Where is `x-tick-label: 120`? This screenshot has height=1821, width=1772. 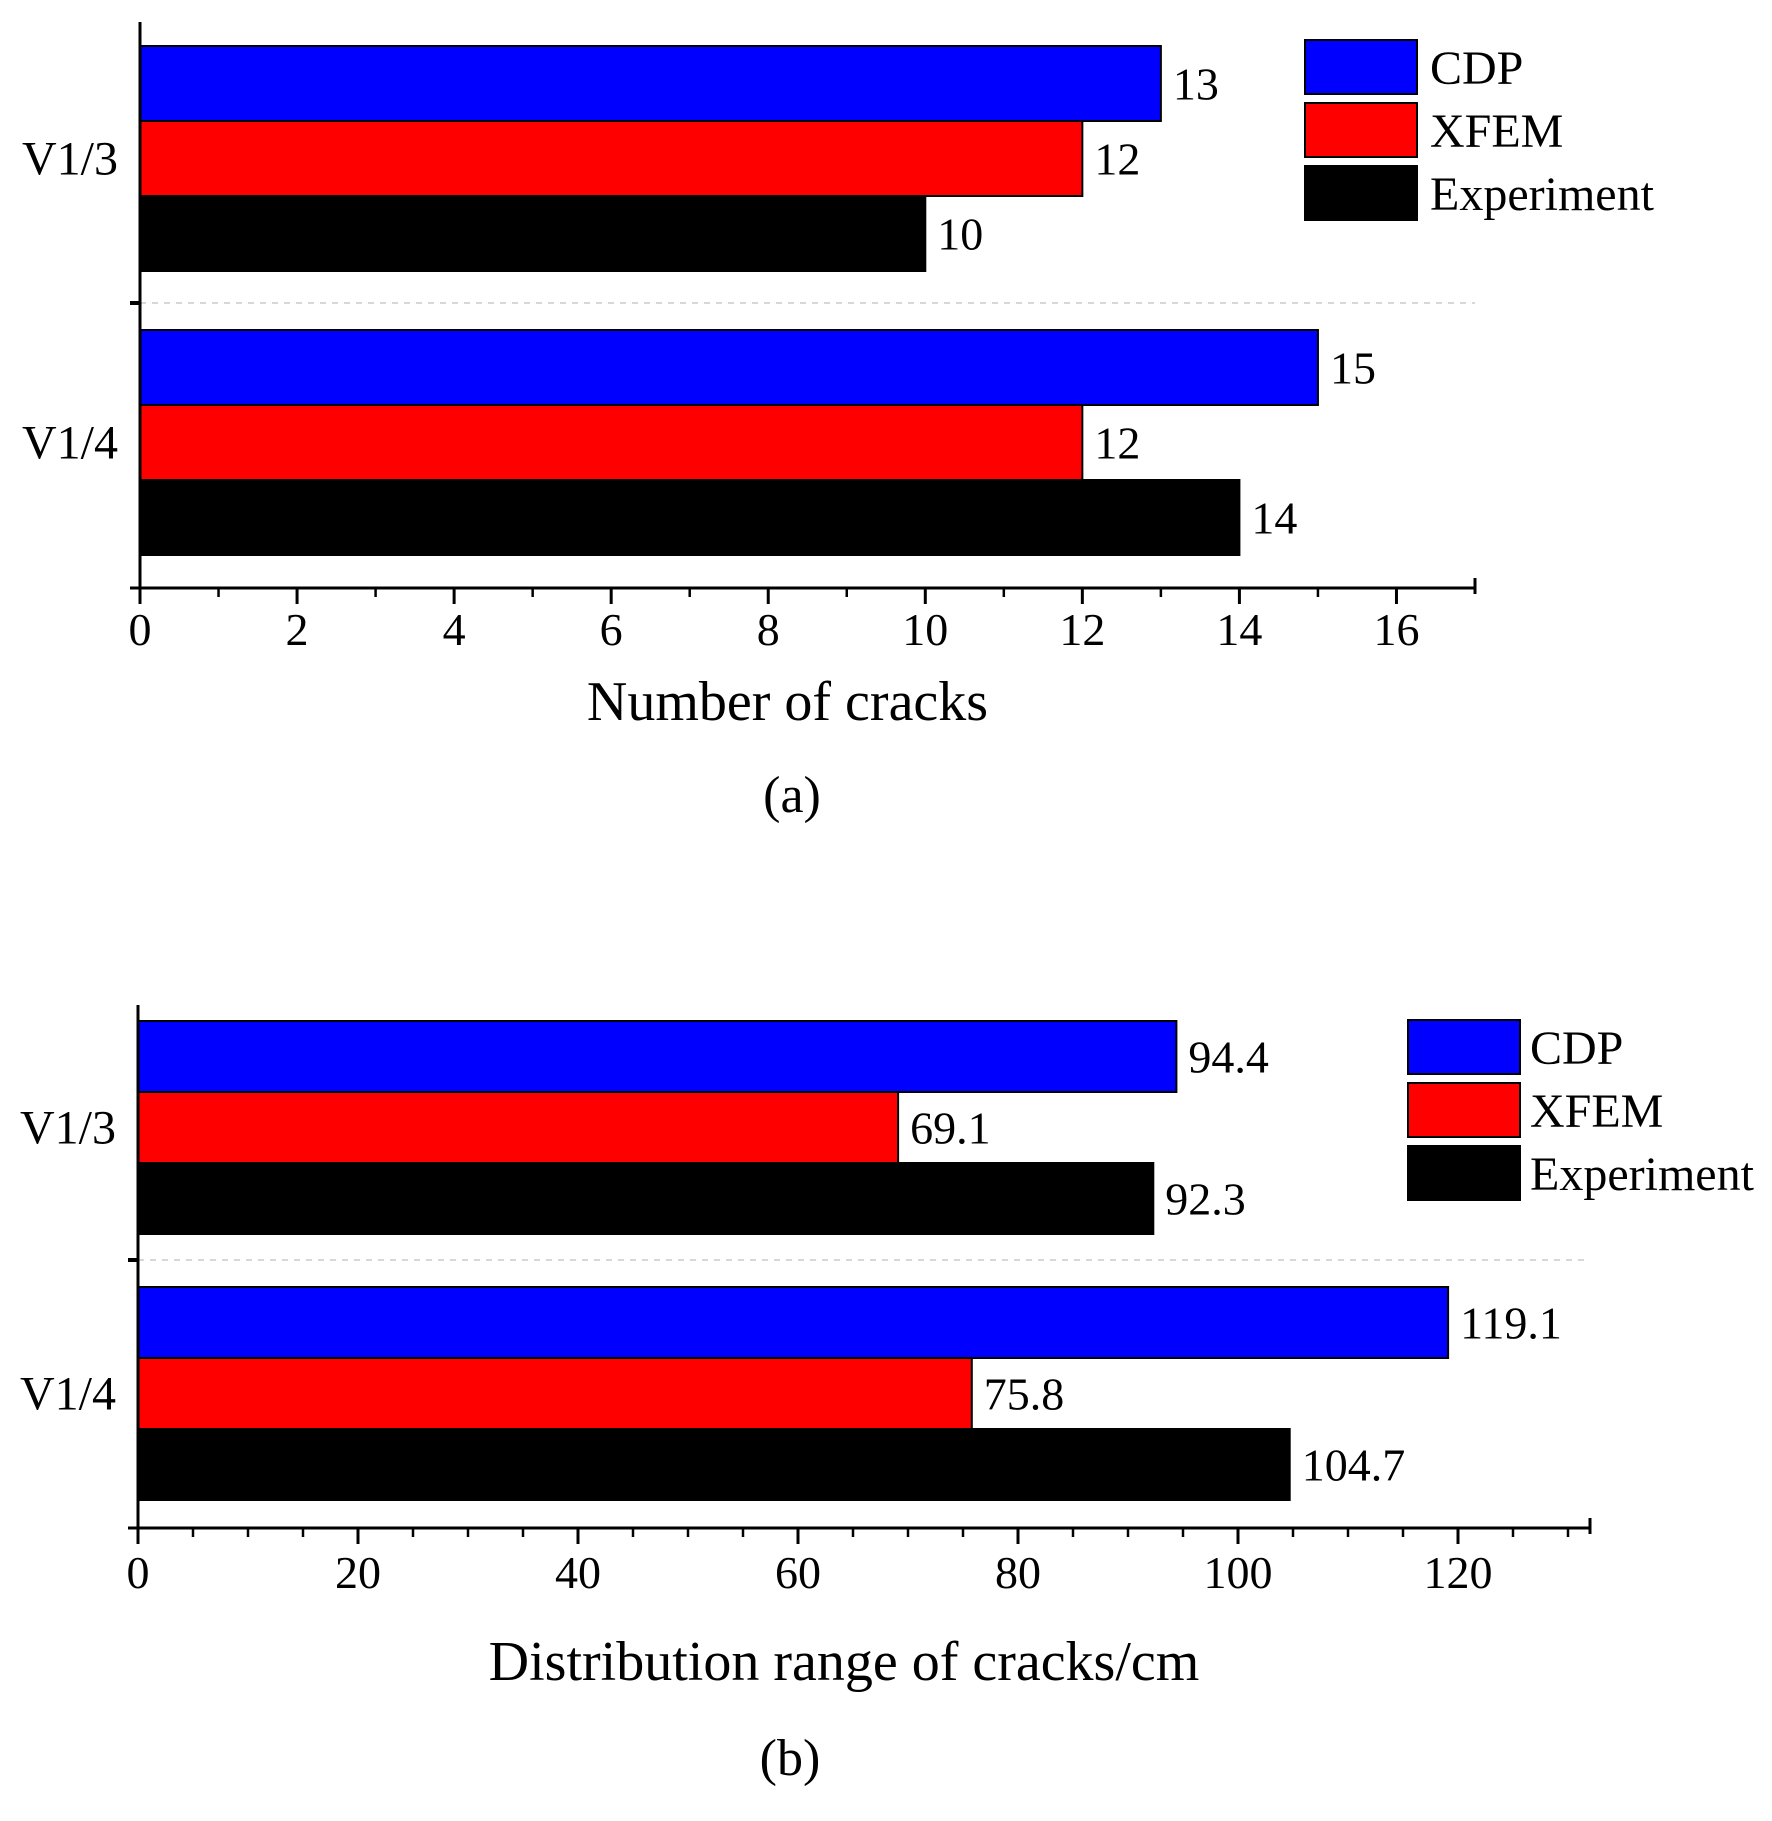
x-tick-label: 120 is located at coordinates (1458, 1572).